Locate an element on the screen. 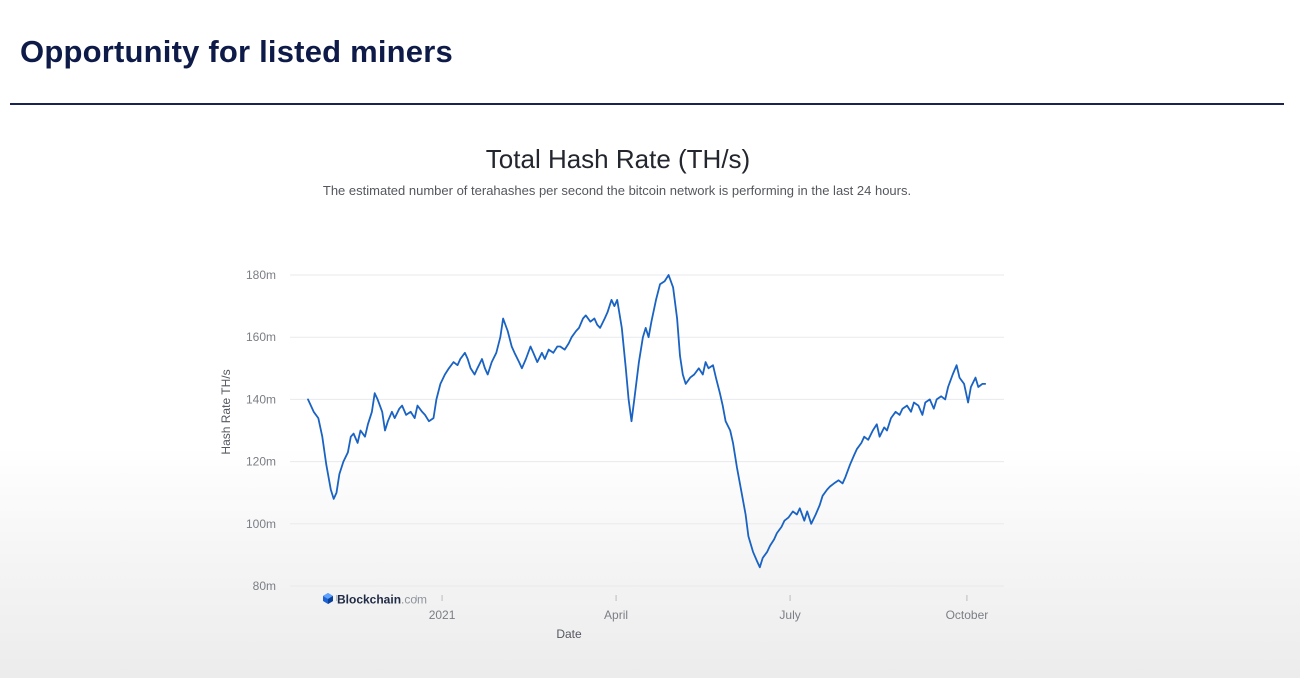  watermark-suffix: .com is located at coordinates (414, 600).